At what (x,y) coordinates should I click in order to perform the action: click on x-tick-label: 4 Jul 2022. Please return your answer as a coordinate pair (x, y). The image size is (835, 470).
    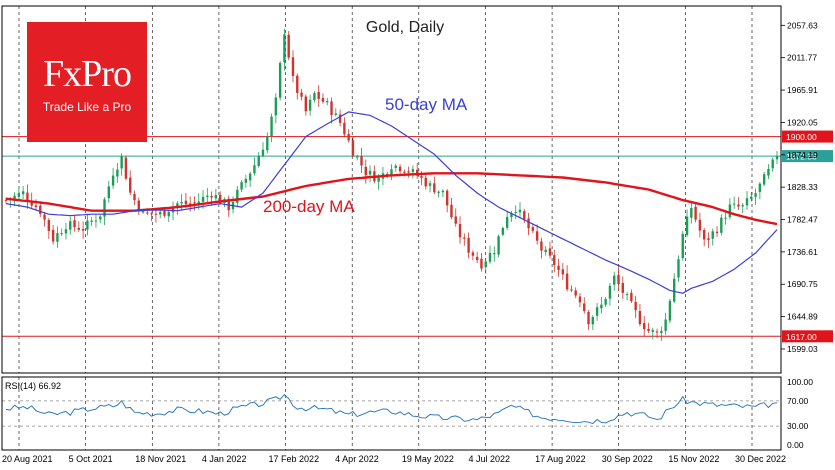
    Looking at the image, I should click on (489, 459).